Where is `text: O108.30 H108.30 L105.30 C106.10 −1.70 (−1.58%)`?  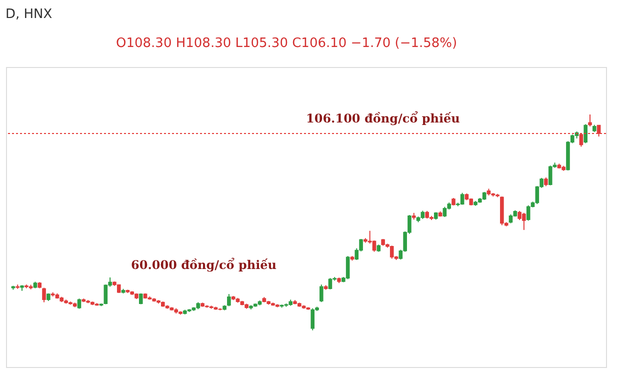
text: O108.30 H108.30 L105.30 C106.10 −1.70 (−1.58%) is located at coordinates (287, 43).